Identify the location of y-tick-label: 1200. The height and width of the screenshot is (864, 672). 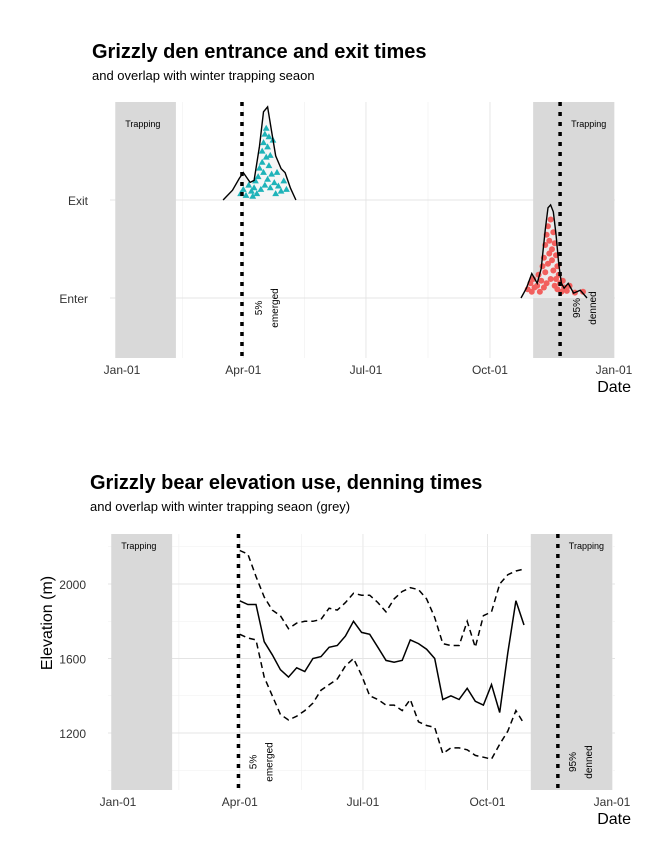
(72, 734).